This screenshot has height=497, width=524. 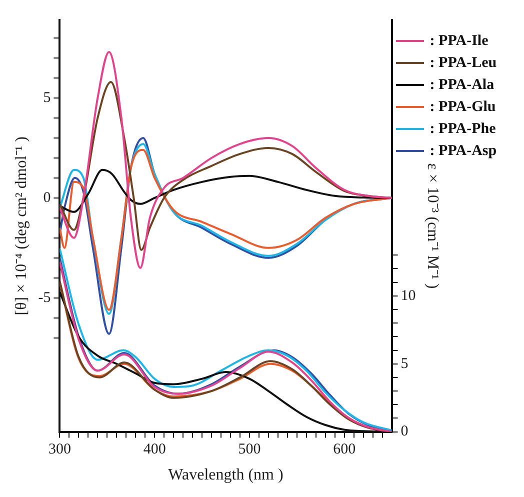 What do you see at coordinates (154, 450) in the screenshot?
I see `x-tick-label: 400` at bounding box center [154, 450].